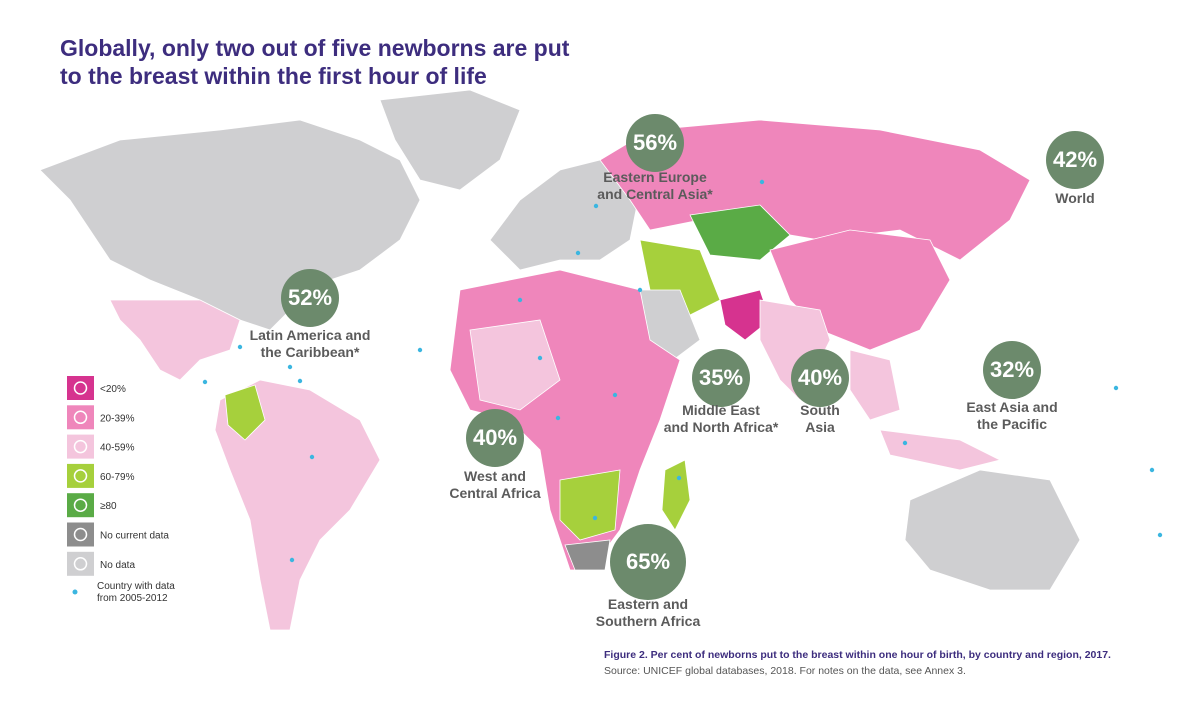 The width and height of the screenshot is (1200, 702). What do you see at coordinates (1011, 407) in the screenshot?
I see `region-name: East Asia and` at bounding box center [1011, 407].